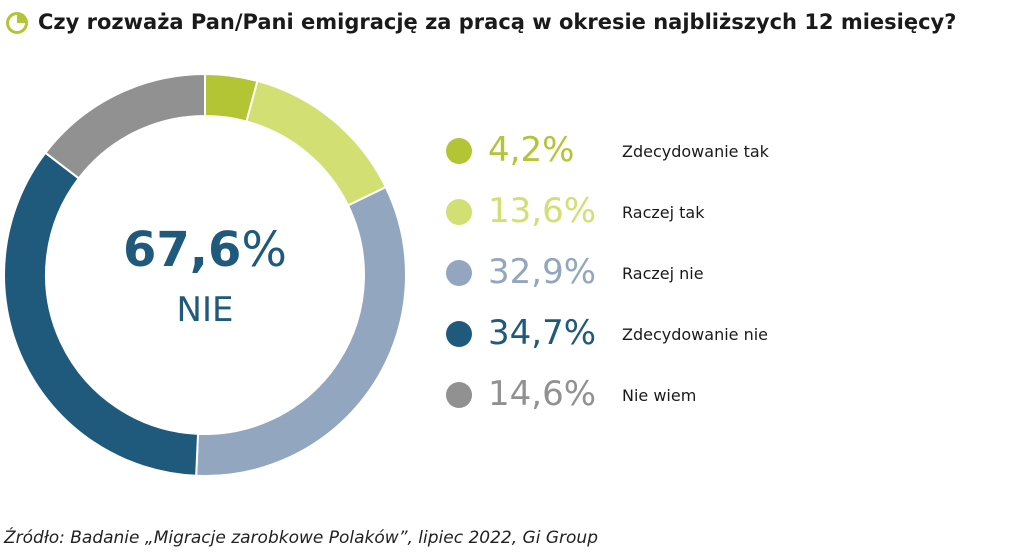  Describe the element at coordinates (17, 23) in the screenshot. I see `pie-chart-icon` at that location.